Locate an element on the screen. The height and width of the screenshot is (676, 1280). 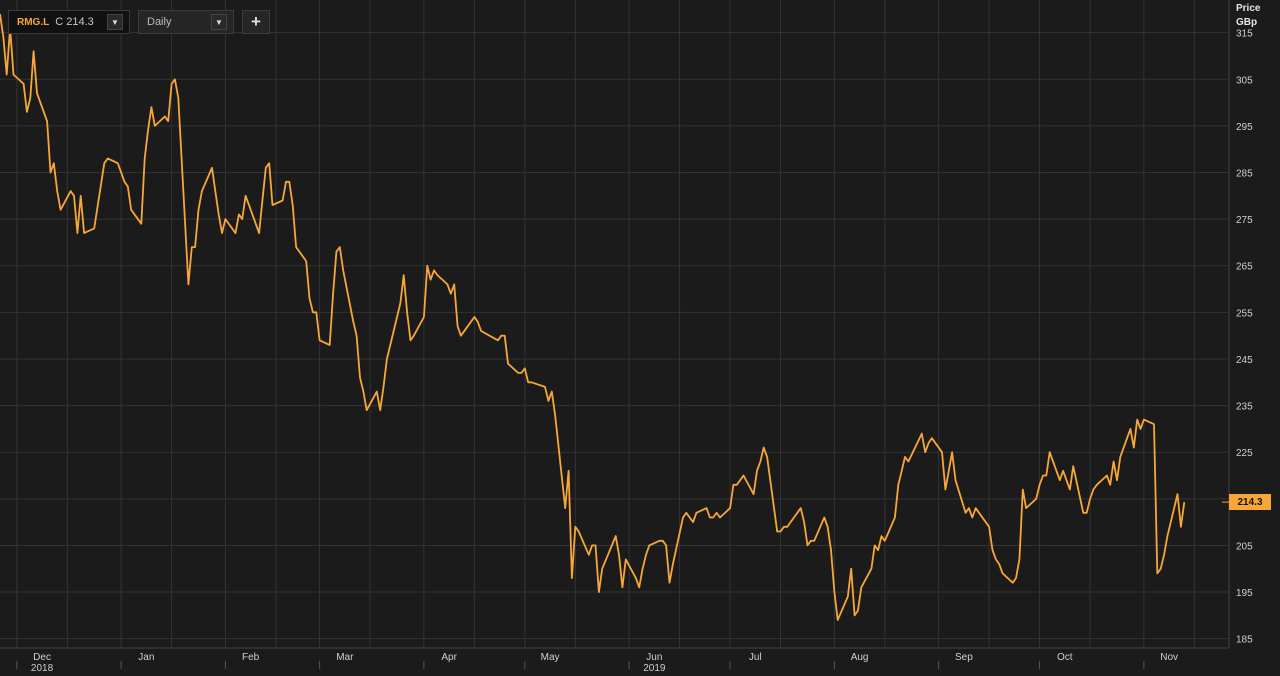
symbol-selector: RMG.L C 214.3 ▼ is located at coordinates (69, 22).